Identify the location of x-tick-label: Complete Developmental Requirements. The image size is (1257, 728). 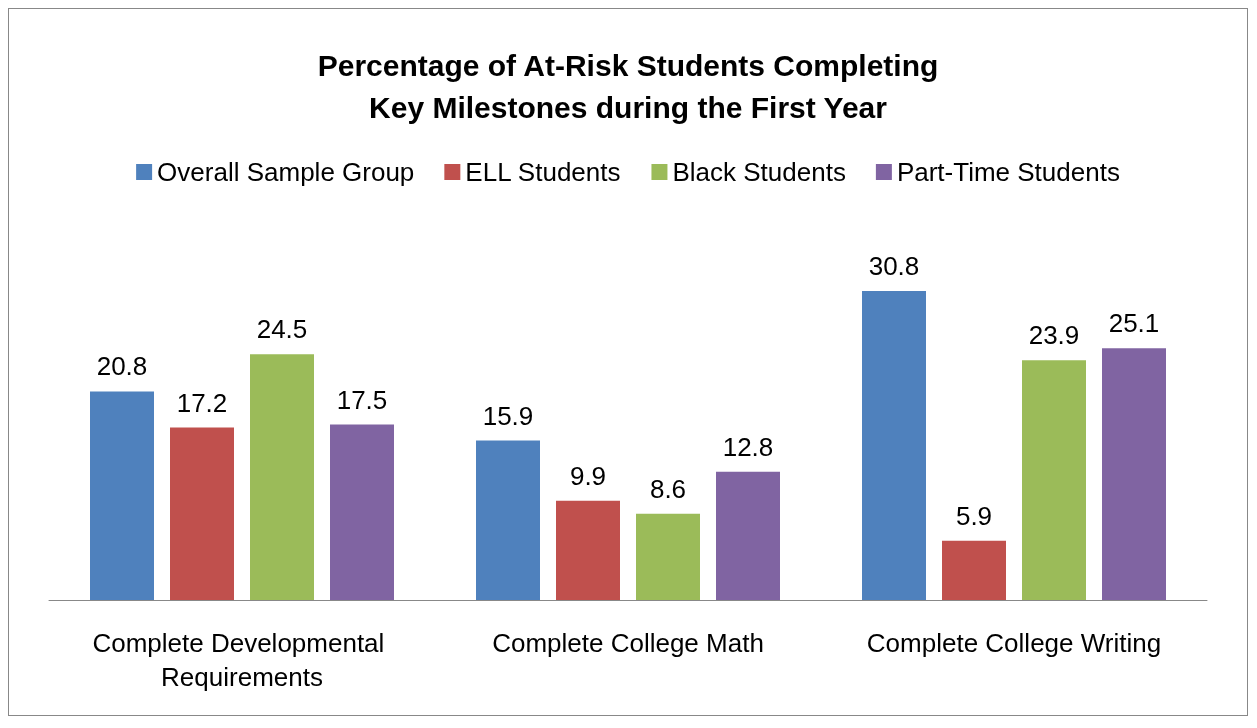
(242, 660).